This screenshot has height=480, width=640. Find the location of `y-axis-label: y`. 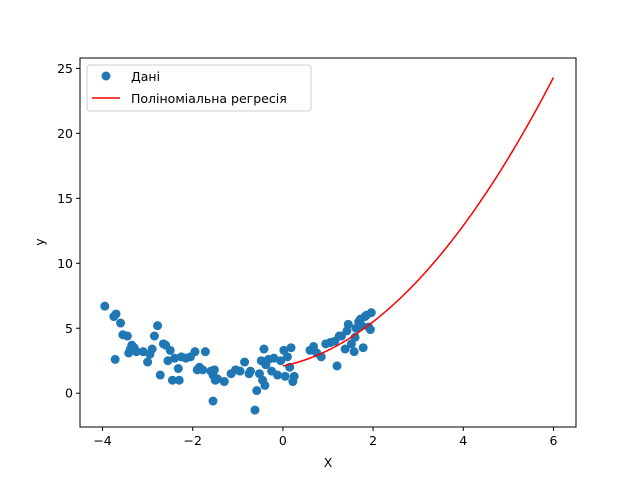

y-axis-label: y is located at coordinates (39, 242).